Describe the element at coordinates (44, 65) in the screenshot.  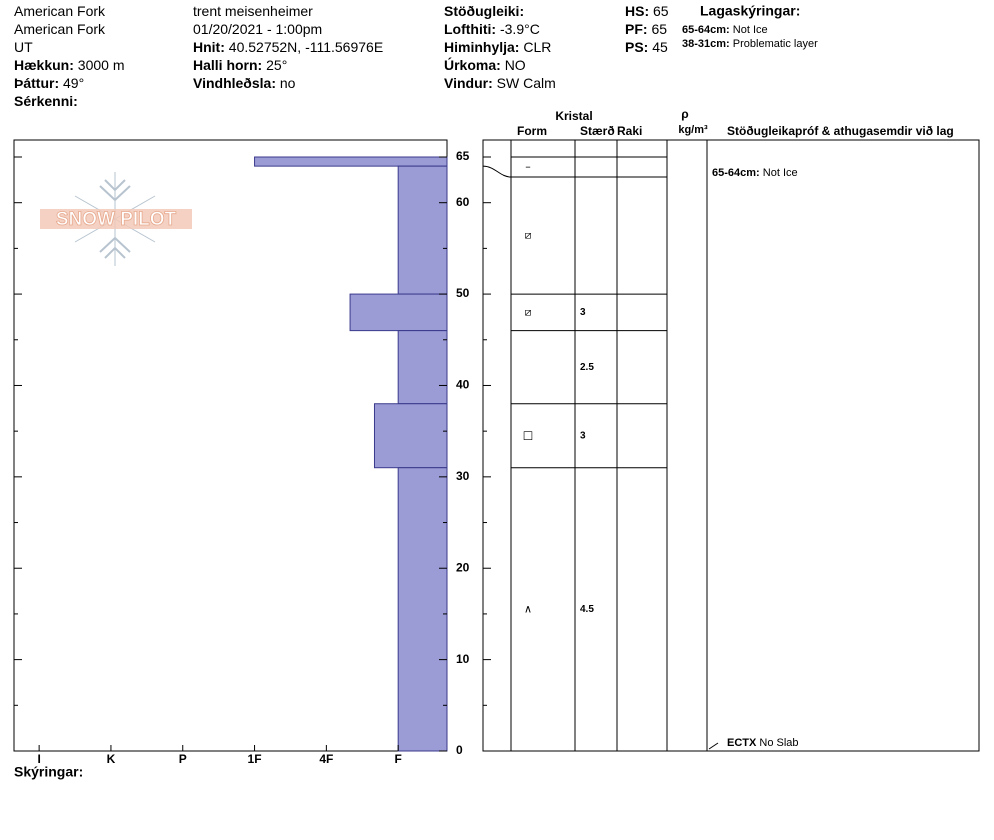
I see `header-field-label: Hækkun:` at that location.